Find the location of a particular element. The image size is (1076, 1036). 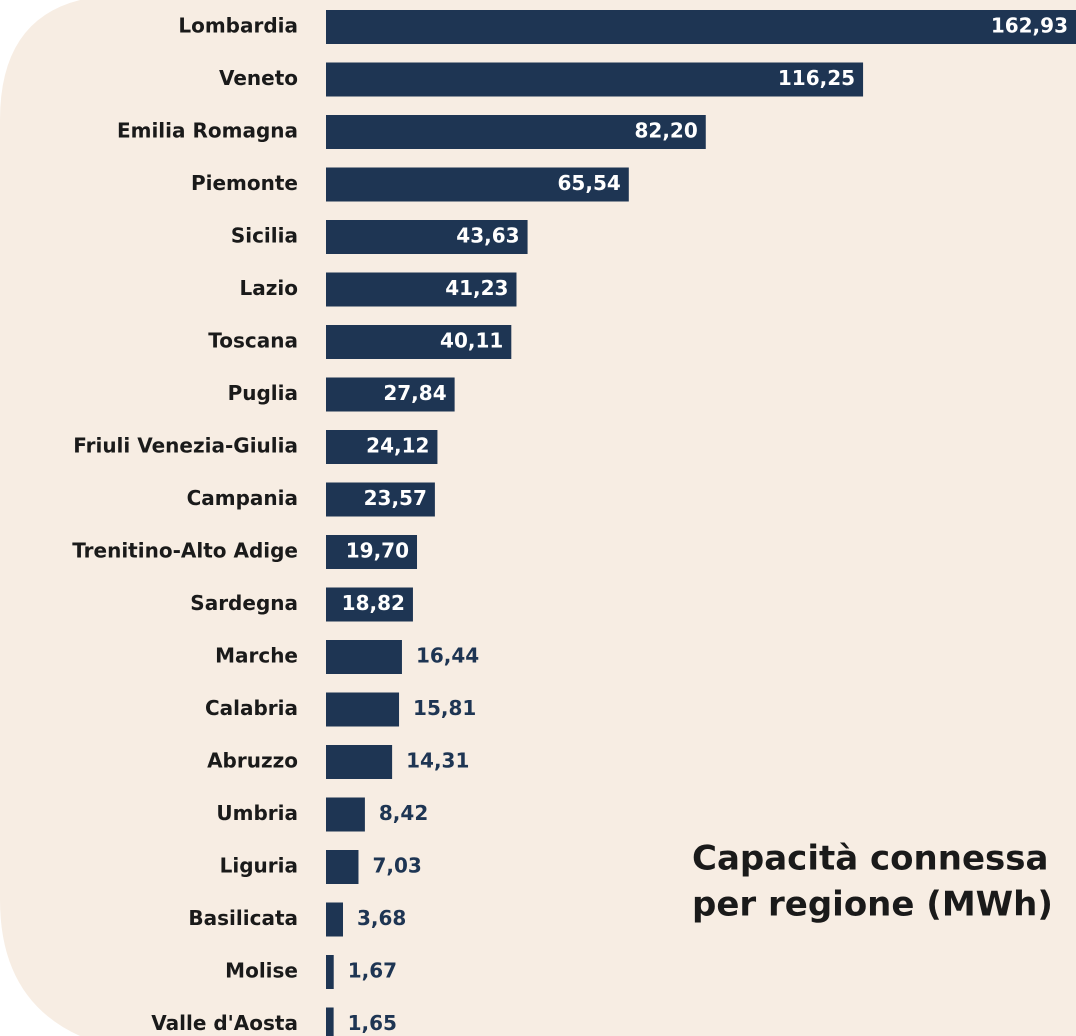

category-label: Molise is located at coordinates (261, 971).